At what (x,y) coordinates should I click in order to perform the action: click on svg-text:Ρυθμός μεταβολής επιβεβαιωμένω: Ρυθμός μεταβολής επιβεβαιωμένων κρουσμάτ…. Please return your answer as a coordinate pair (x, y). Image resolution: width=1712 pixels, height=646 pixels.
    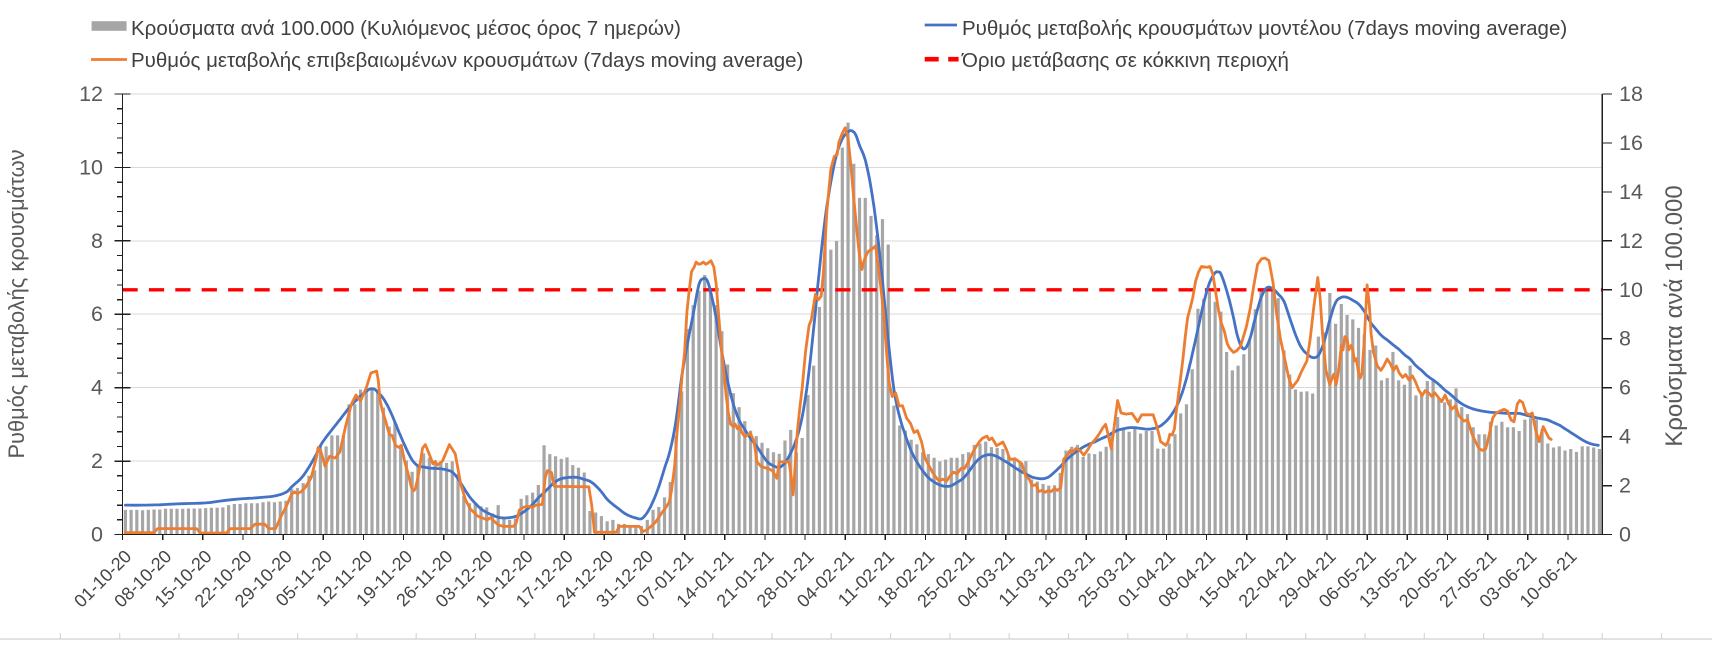
    Looking at the image, I should click on (467, 60).